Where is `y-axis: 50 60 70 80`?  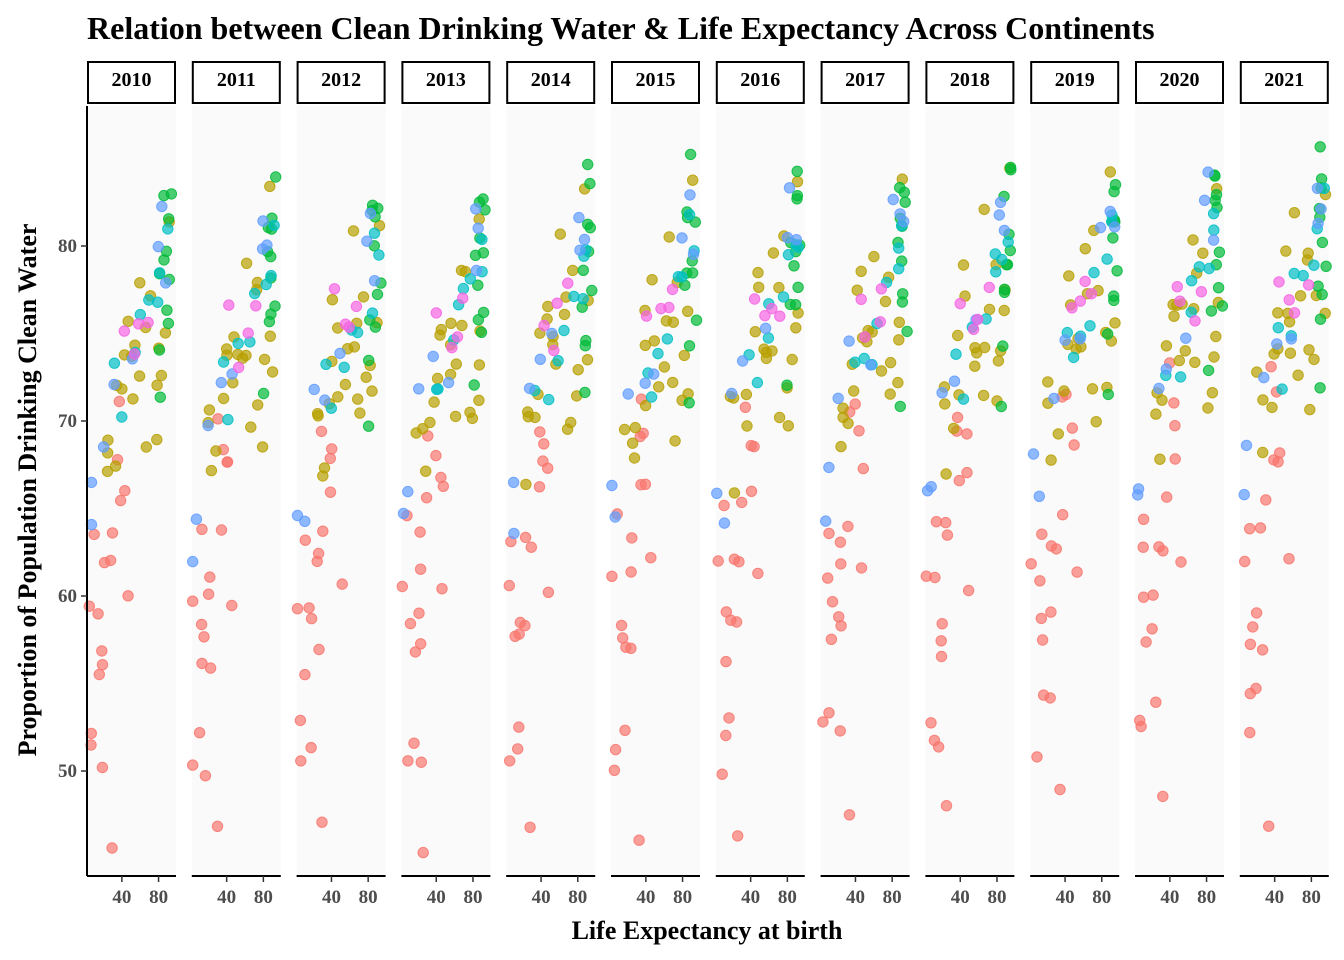
y-axis: 50 60 70 80 is located at coordinates (73, 491).